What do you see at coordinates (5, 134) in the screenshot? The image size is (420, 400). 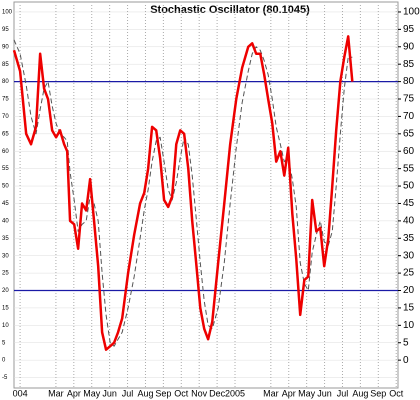 I see `y-tick-label: 65` at bounding box center [5, 134].